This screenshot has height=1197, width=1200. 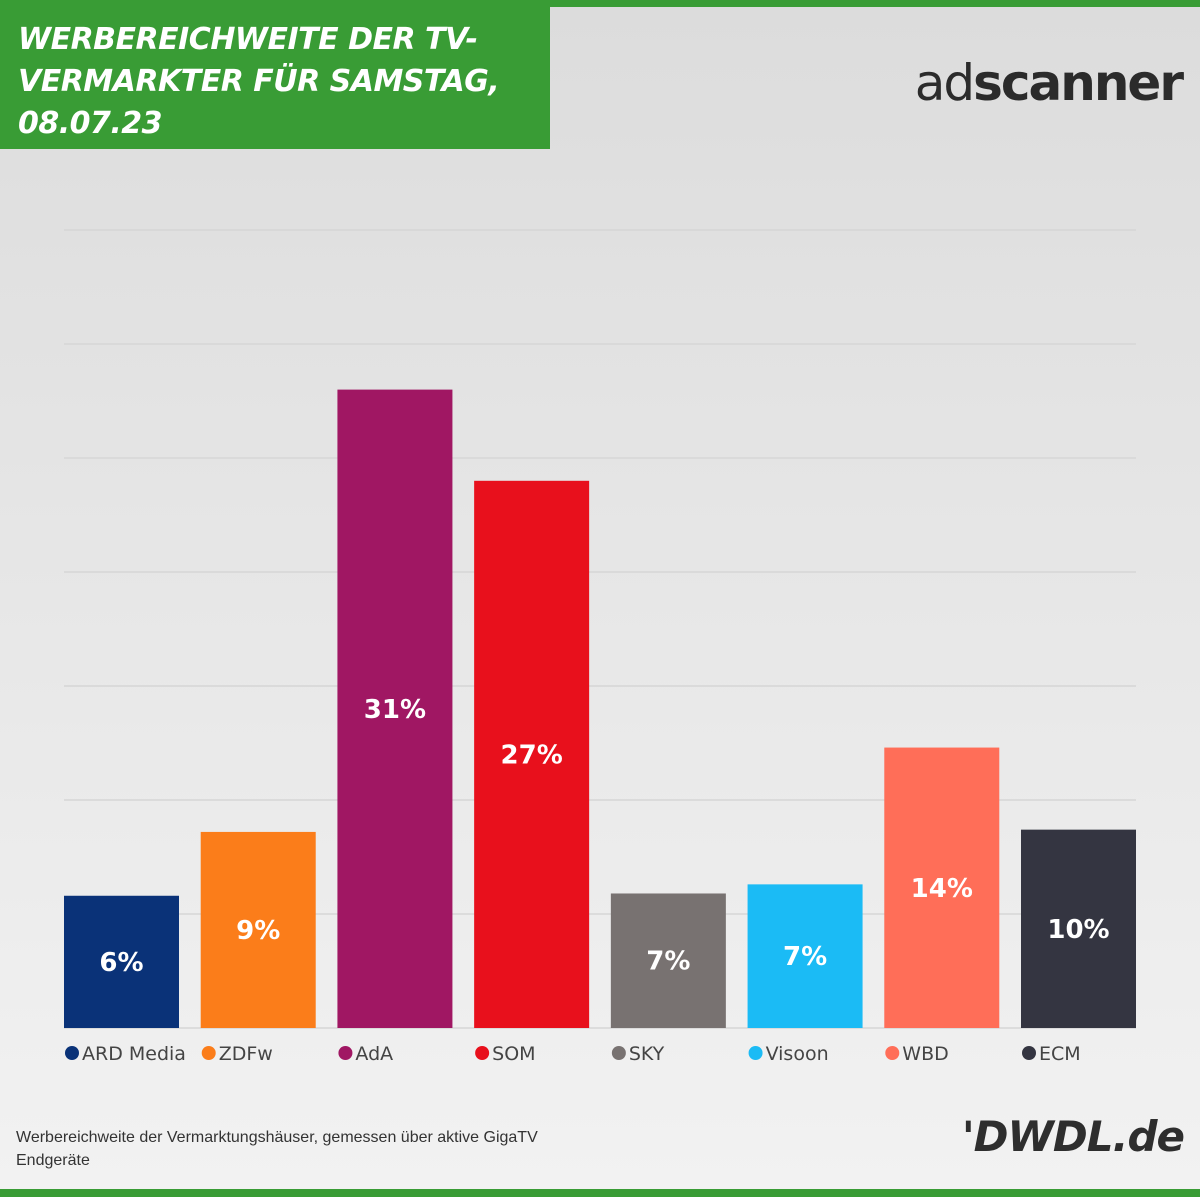 I want to click on bar-value-label: 10%, so click(x=1078, y=930).